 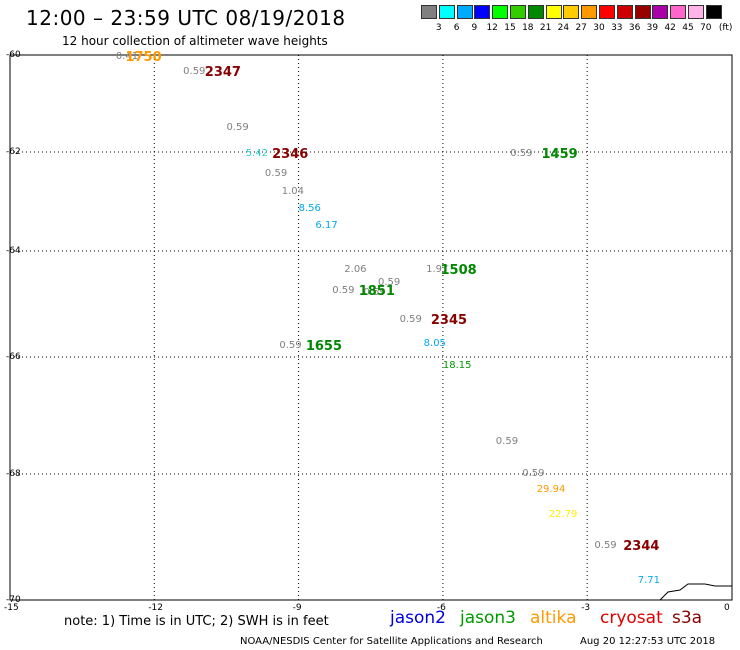 What do you see at coordinates (297, 608) in the screenshot?
I see `longitude-tick-label: -9` at bounding box center [297, 608].